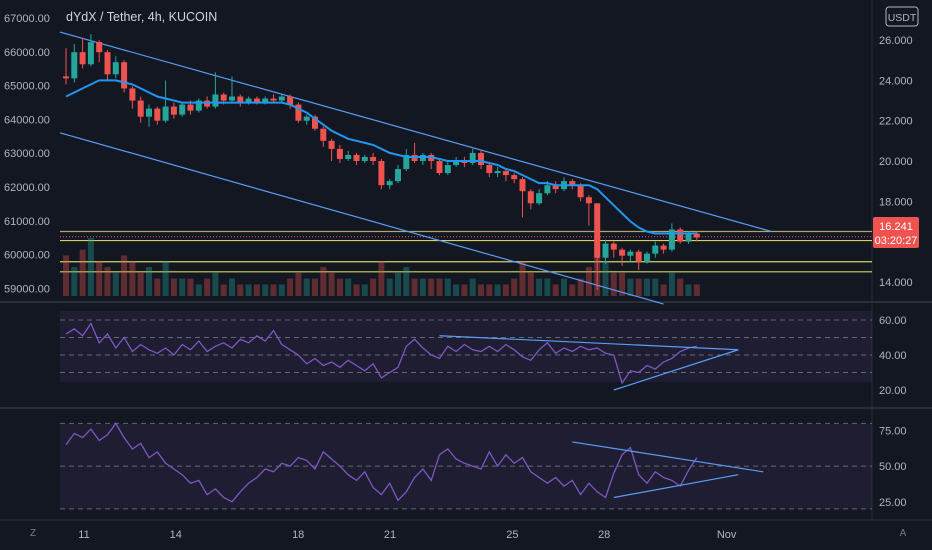 The width and height of the screenshot is (932, 550). I want to click on left-axis-tick-label: 64000.00, so click(27, 120).